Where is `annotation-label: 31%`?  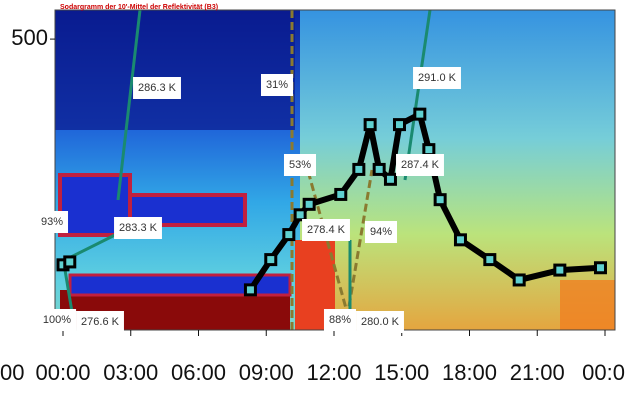
annotation-label: 31% is located at coordinates (277, 85).